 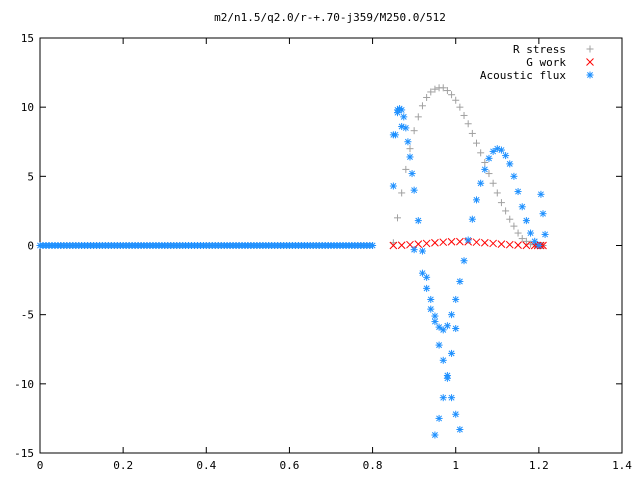 I want to click on x-tick-label: 1.2, so click(x=539, y=465).